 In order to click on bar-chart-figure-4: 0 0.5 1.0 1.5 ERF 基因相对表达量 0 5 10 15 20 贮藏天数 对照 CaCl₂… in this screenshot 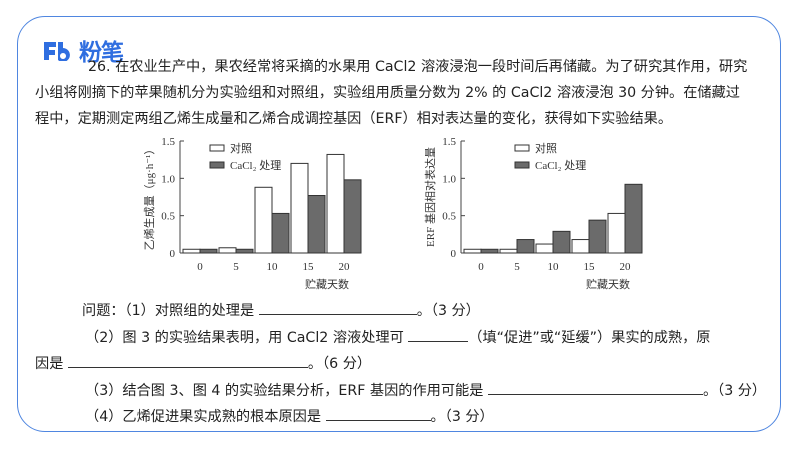, I will do `click(533, 213)`.